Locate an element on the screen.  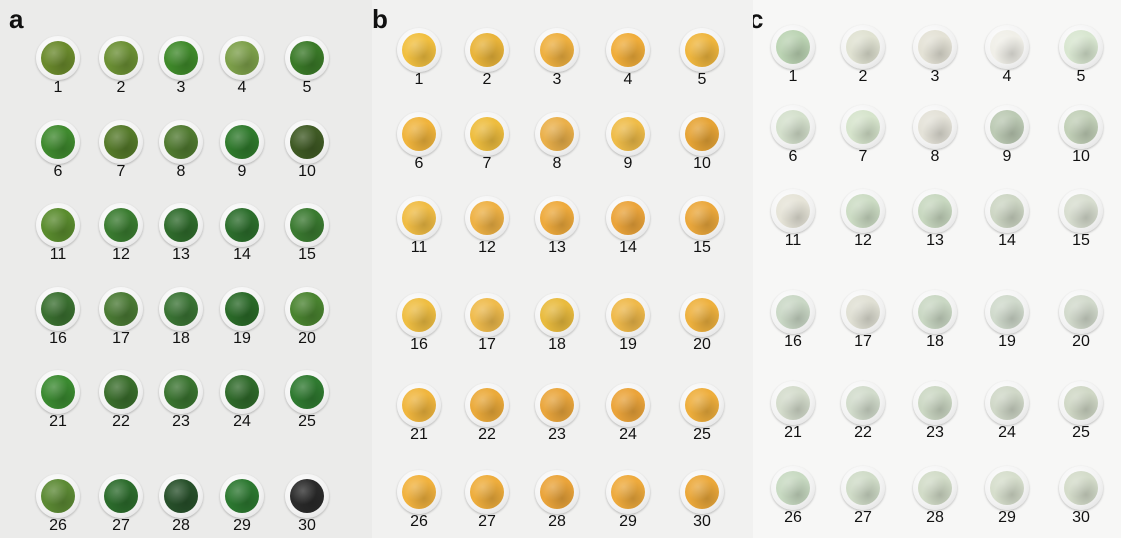
sample-number: 30 is located at coordinates (1081, 517).